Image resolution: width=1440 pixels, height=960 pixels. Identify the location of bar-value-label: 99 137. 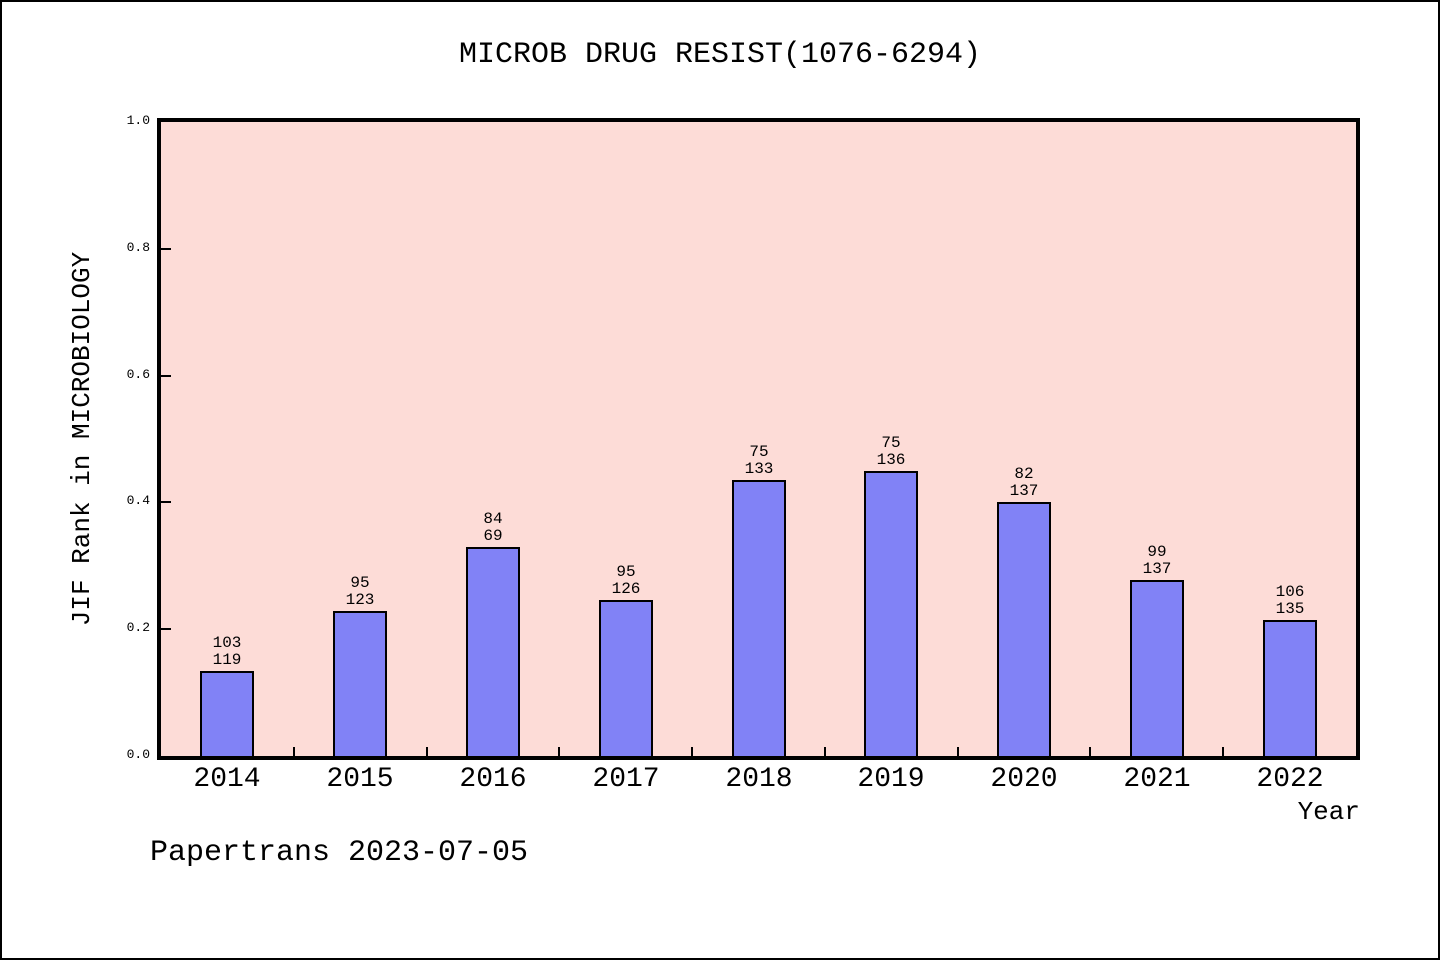
(1157, 561).